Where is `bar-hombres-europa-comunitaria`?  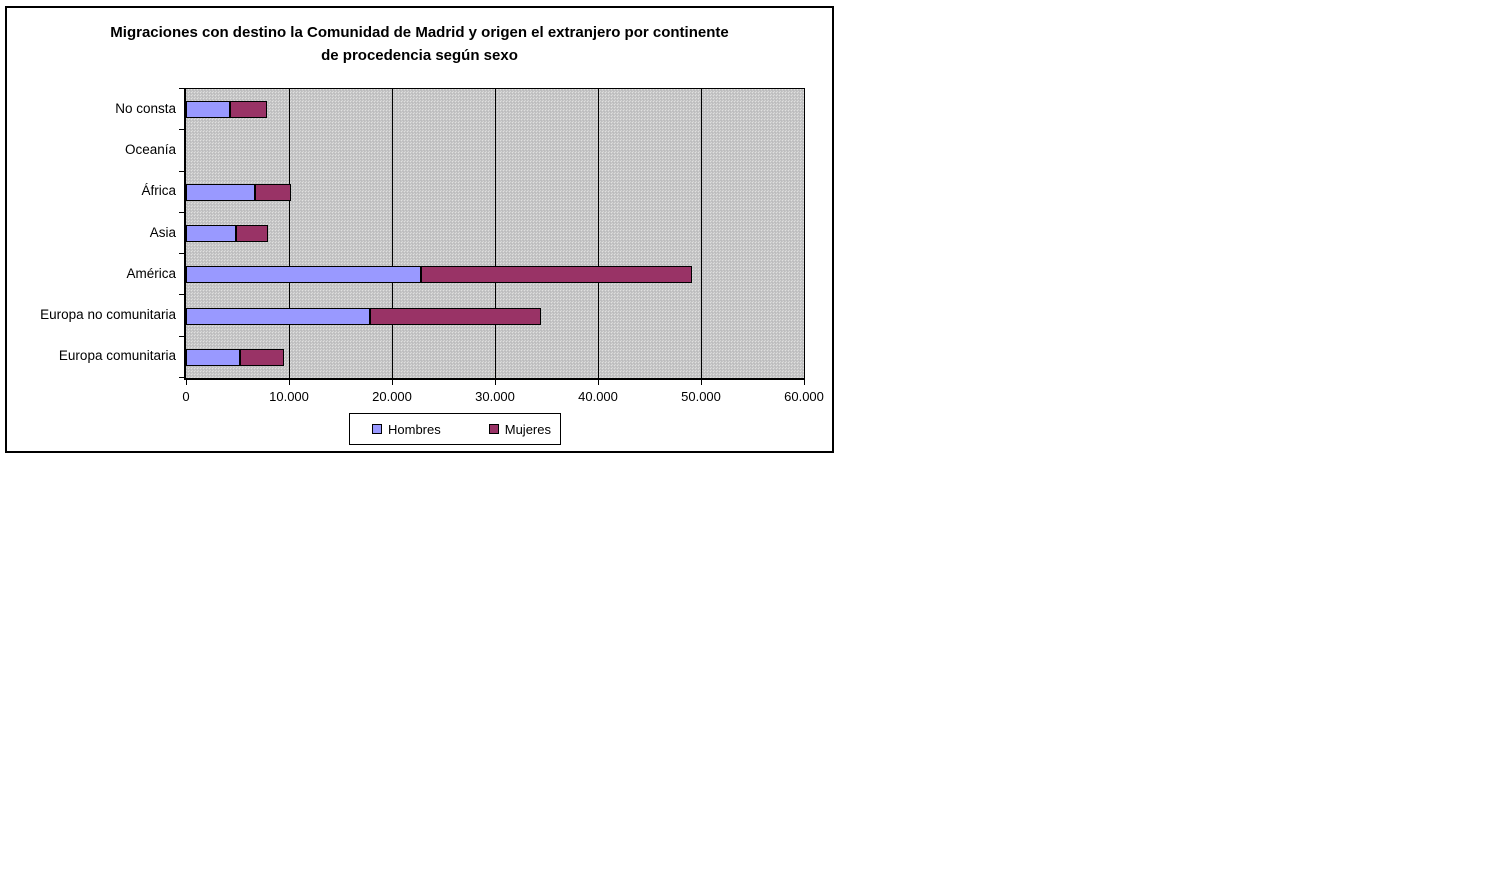
bar-hombres-europa-comunitaria is located at coordinates (213, 357).